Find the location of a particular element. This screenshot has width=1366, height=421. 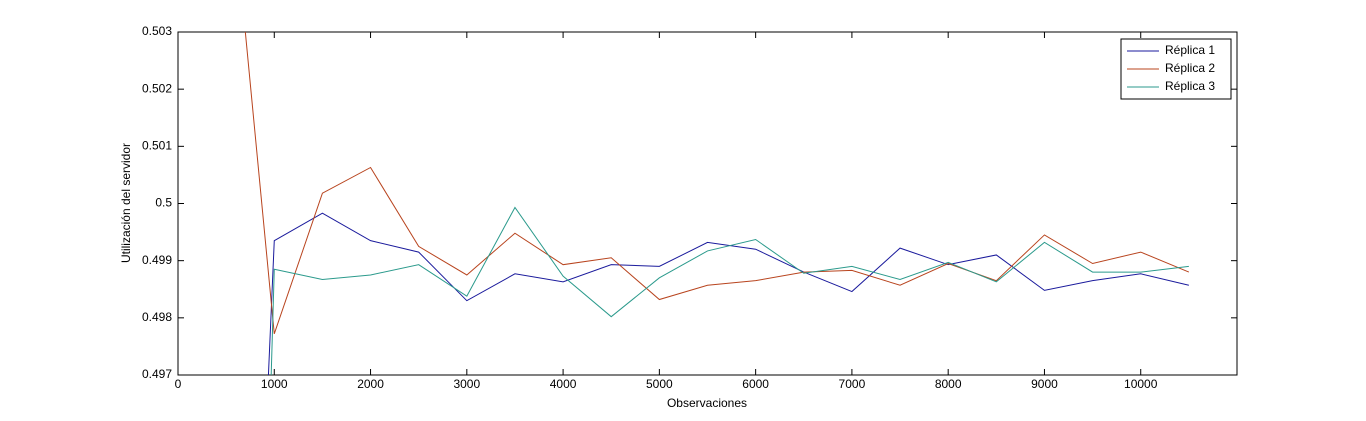

legend-box is located at coordinates (1176, 69).